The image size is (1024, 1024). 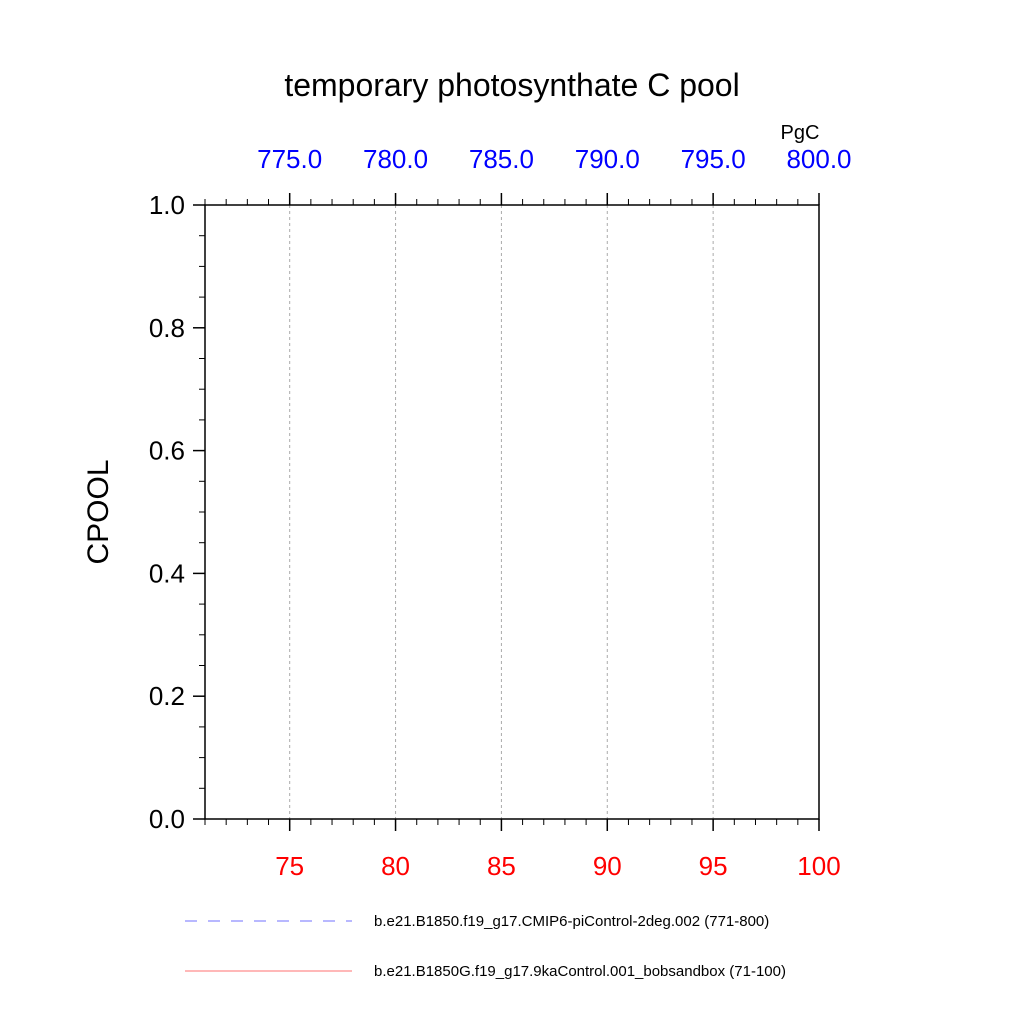 I want to click on y-tick-label: 0.6, so click(x=167, y=451).